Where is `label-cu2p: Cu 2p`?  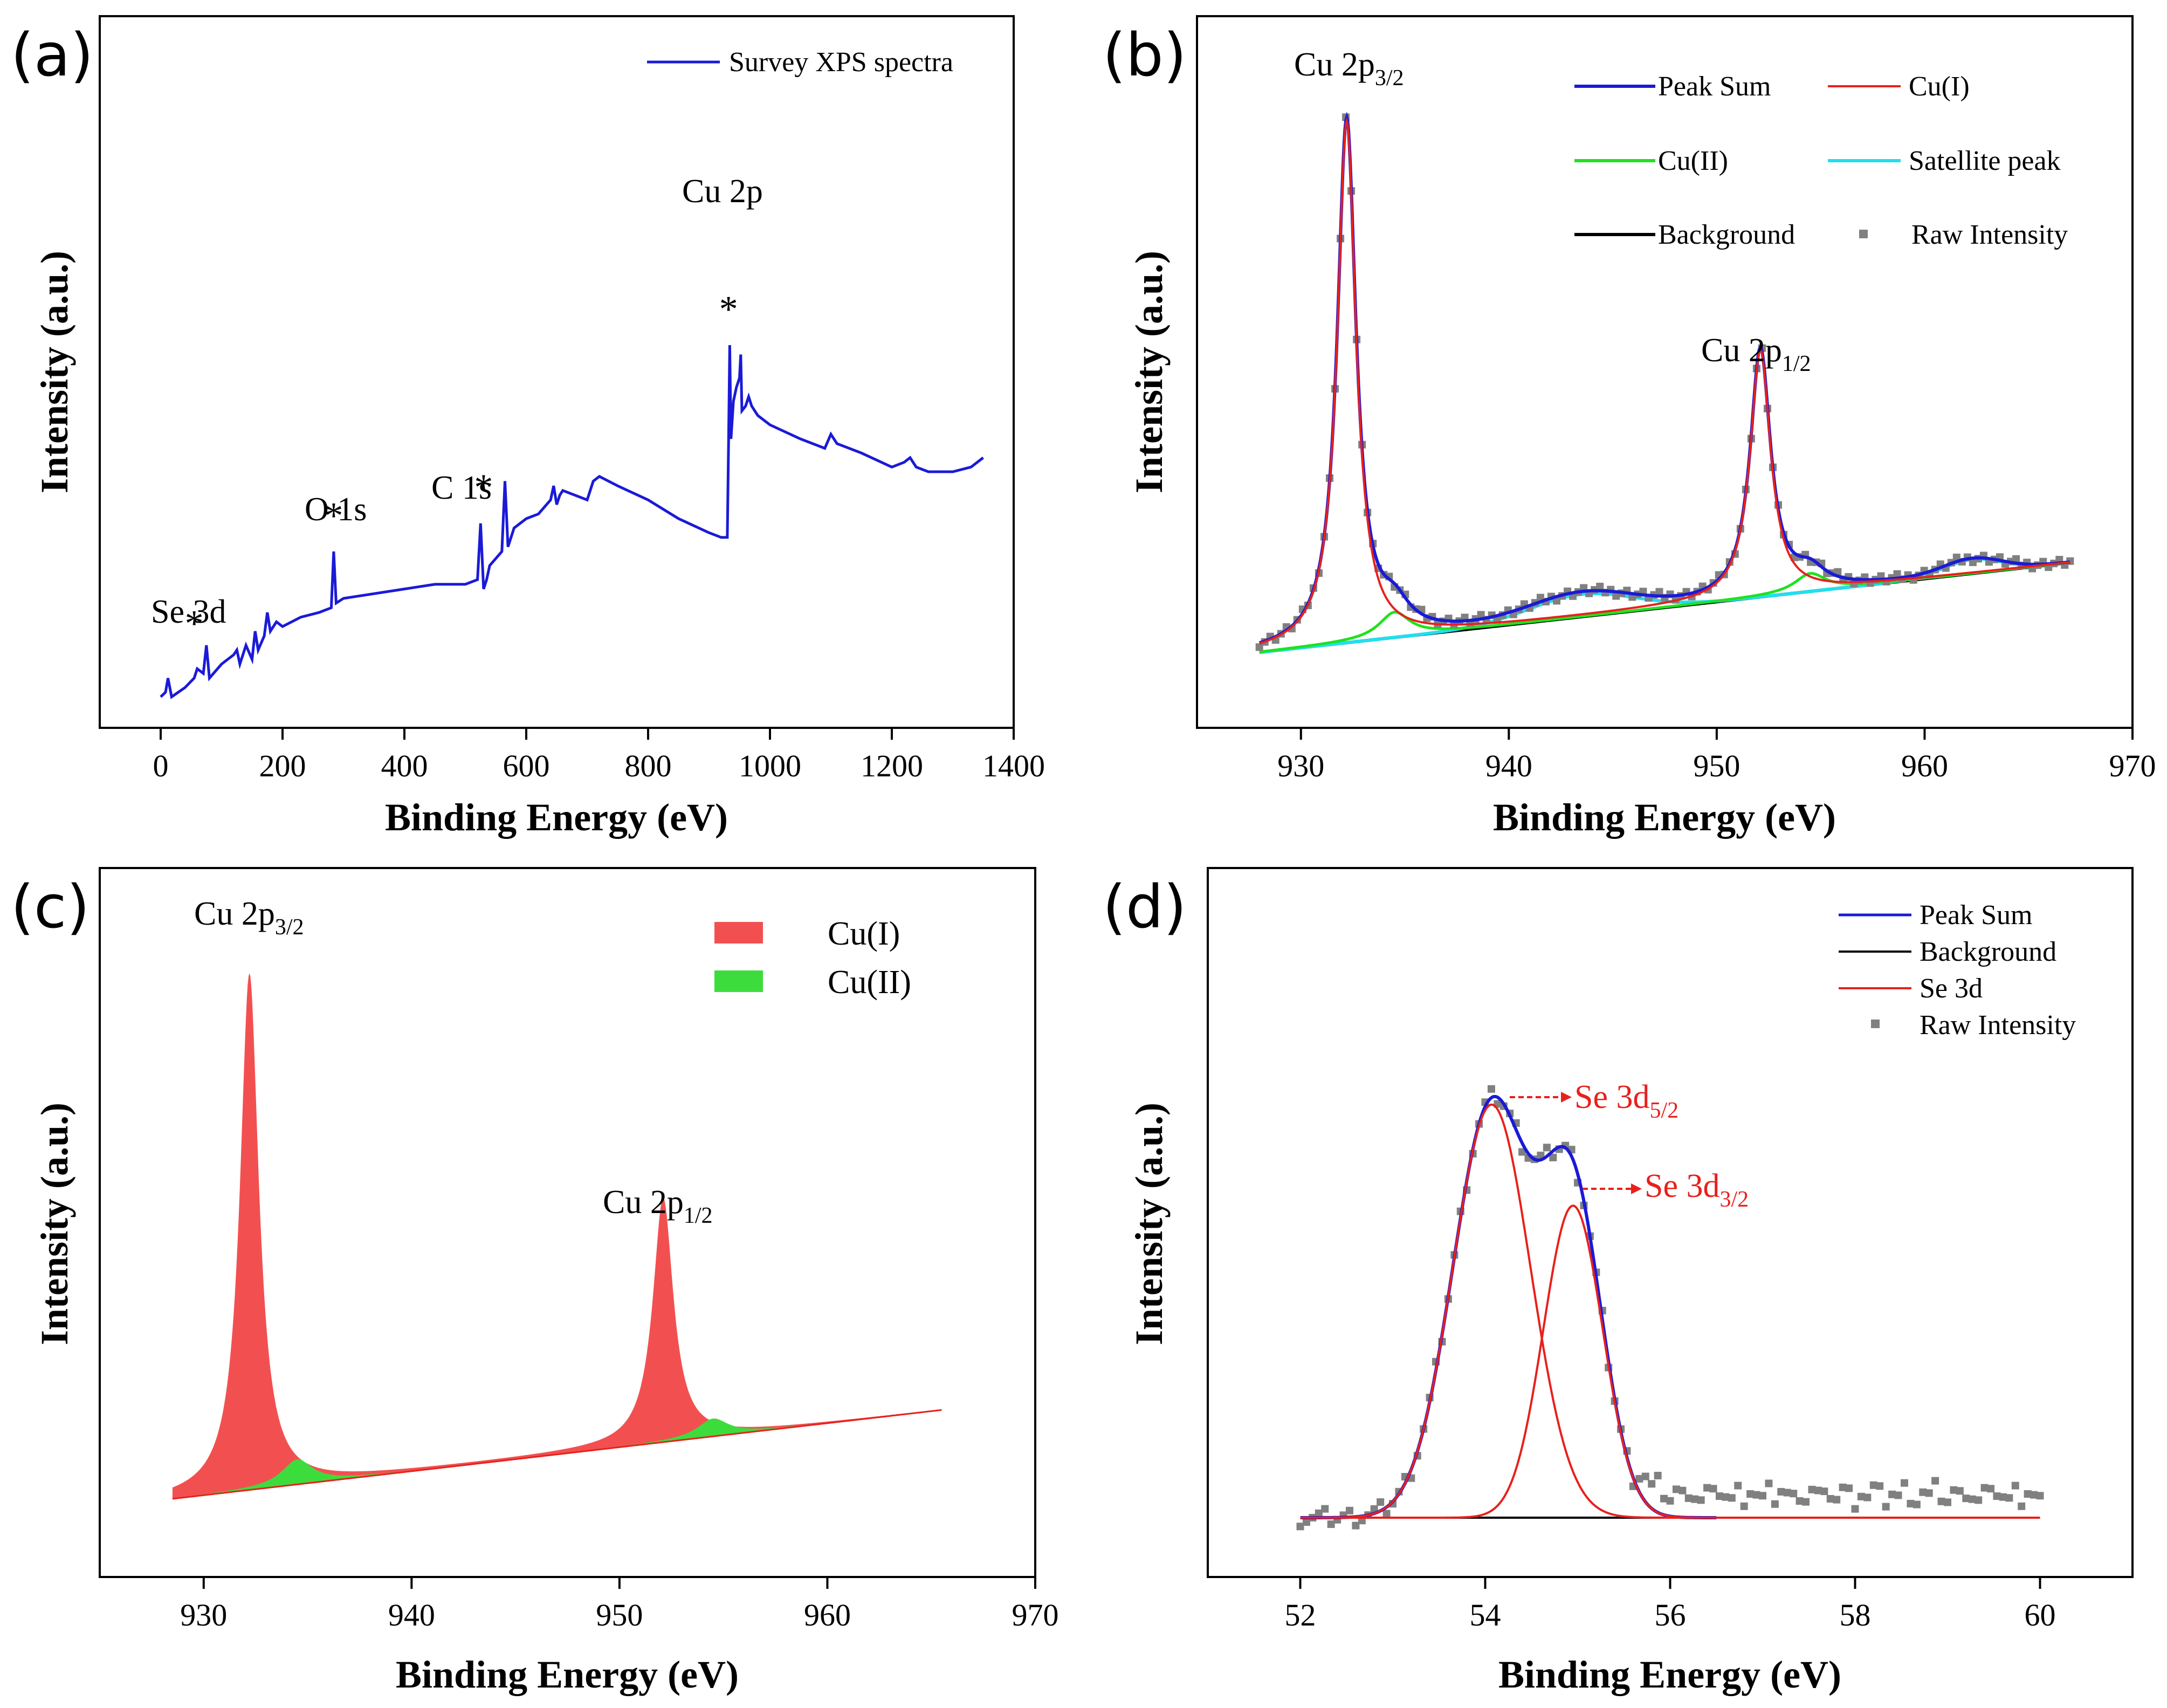
label-cu2p: Cu 2p is located at coordinates (722, 191).